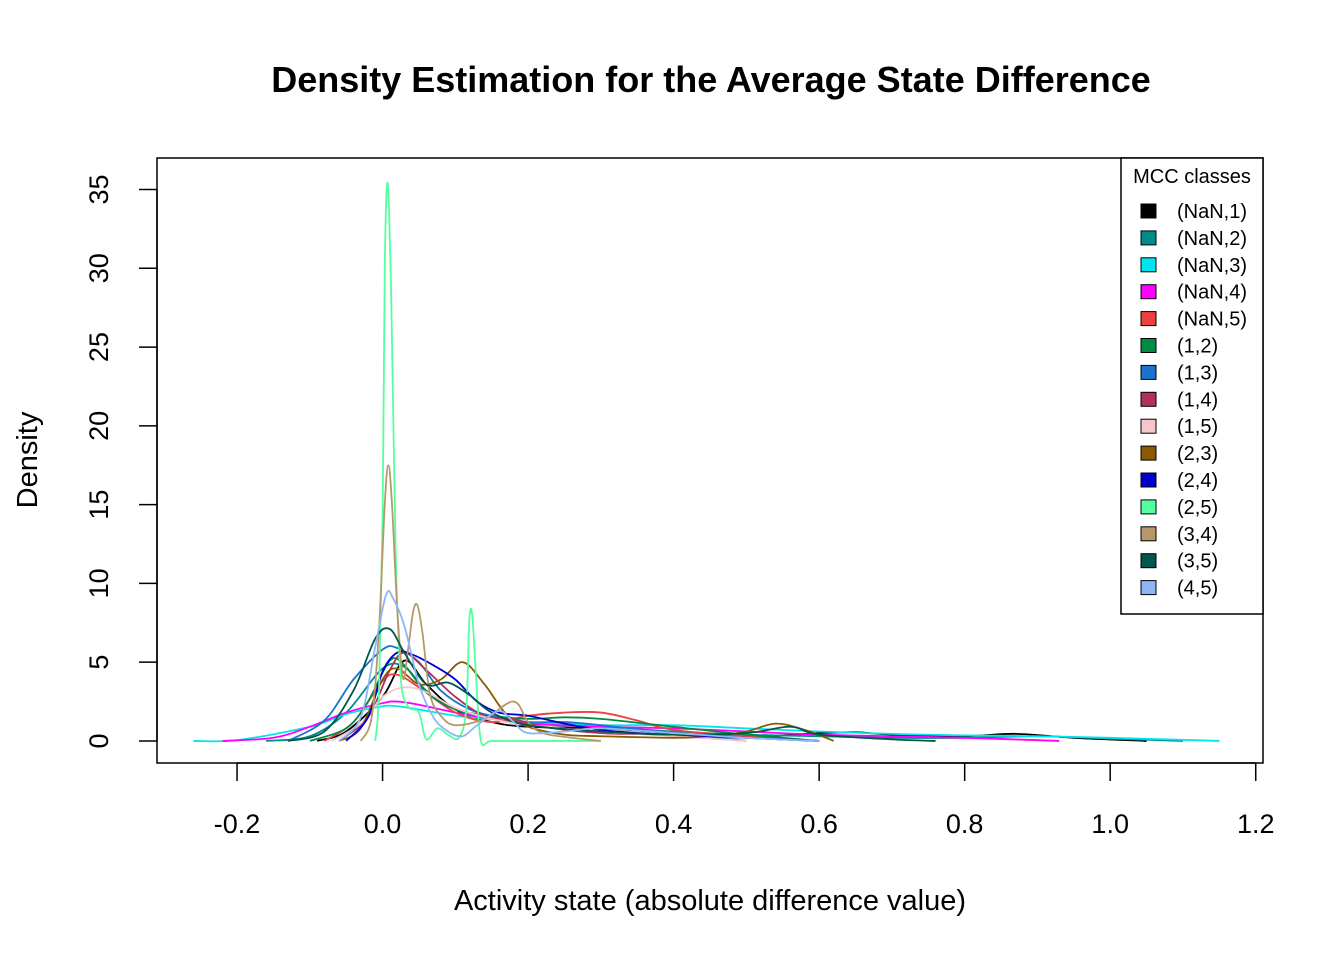  What do you see at coordinates (1197, 562) in the screenshot?
I see `legend-label: (3,5)` at bounding box center [1197, 562].